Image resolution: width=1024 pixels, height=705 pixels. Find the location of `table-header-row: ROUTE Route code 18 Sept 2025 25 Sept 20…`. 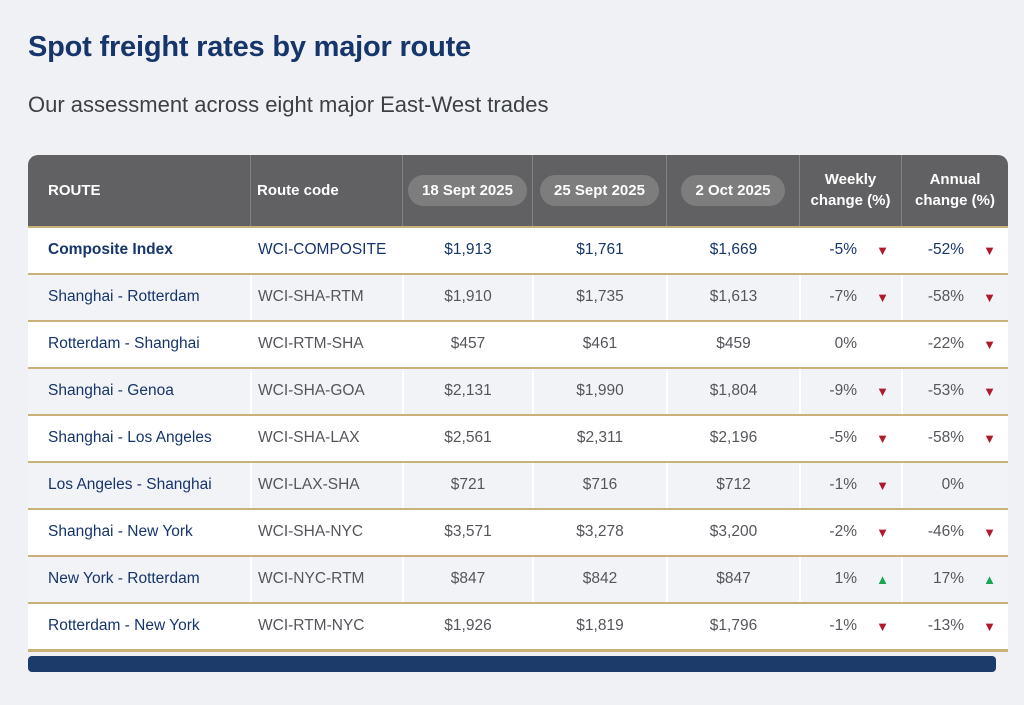

table-header-row: ROUTE Route code 18 Sept 2025 25 Sept 20… is located at coordinates (518, 191).